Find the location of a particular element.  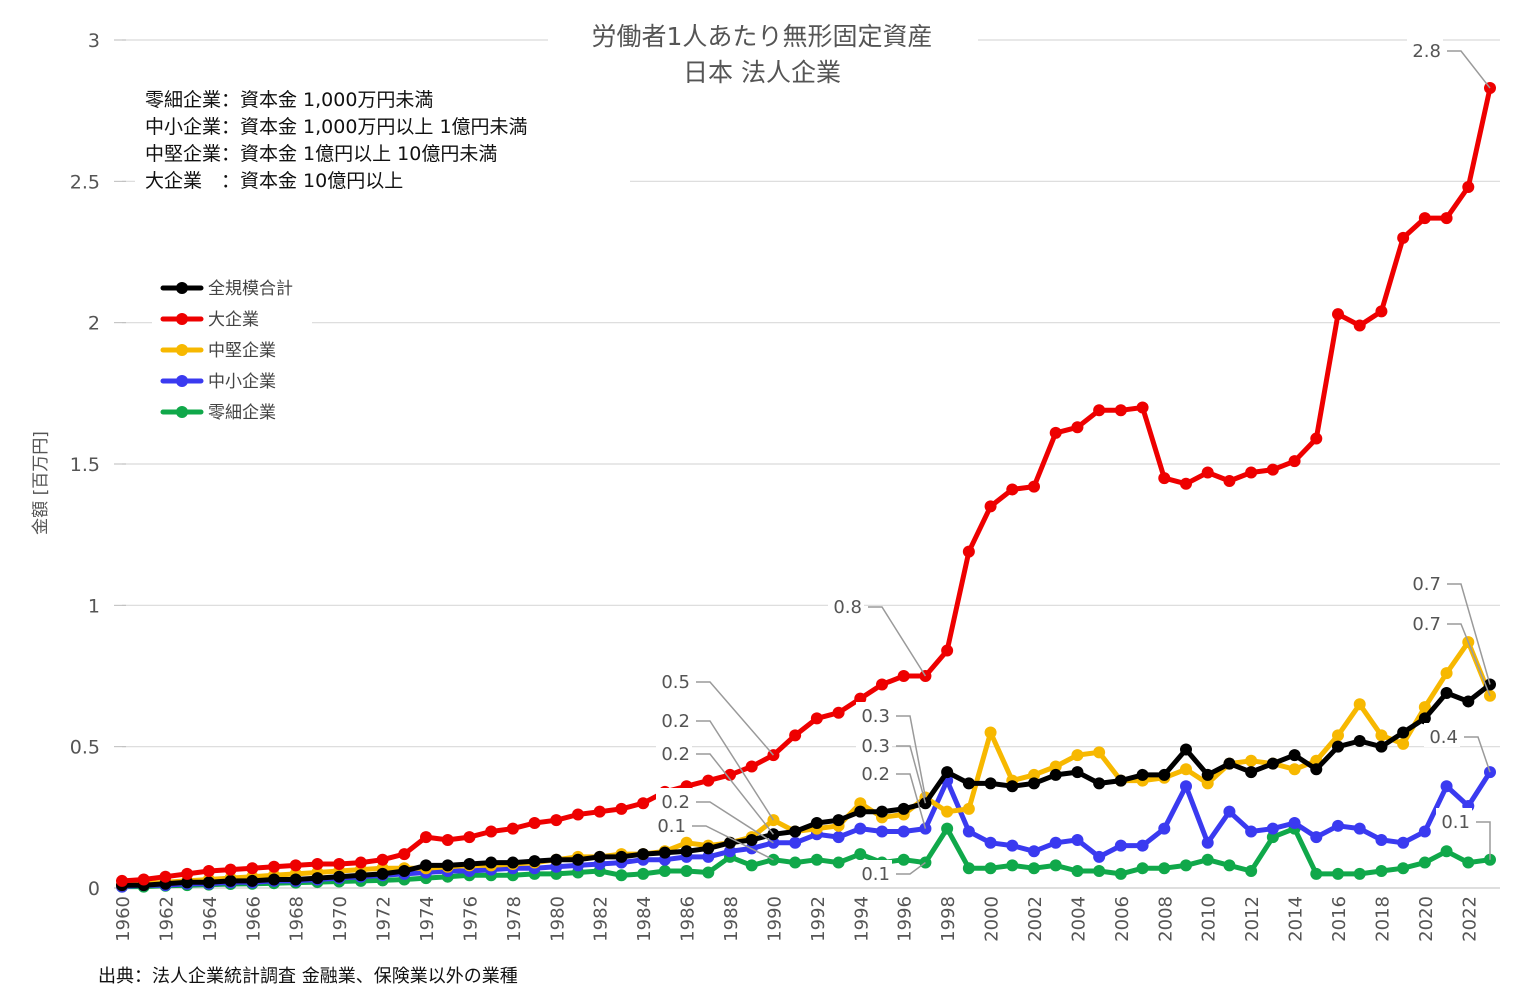

x-tick-label: 1982 is located at coordinates (601, 919).